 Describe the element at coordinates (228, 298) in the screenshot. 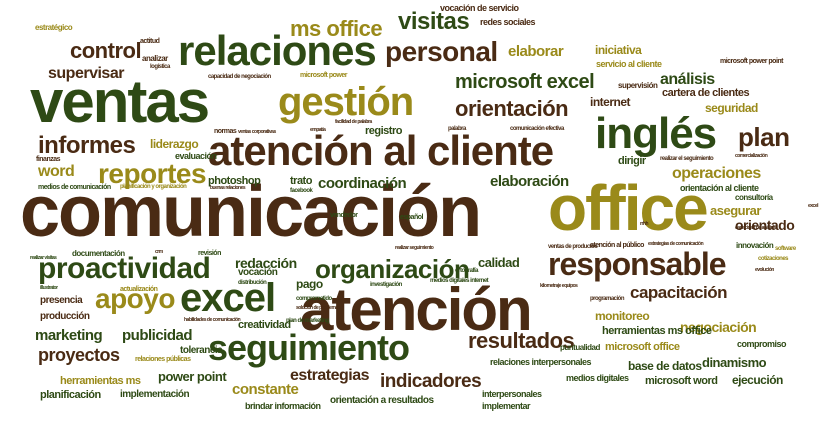

I see `word-excel: excel` at that location.